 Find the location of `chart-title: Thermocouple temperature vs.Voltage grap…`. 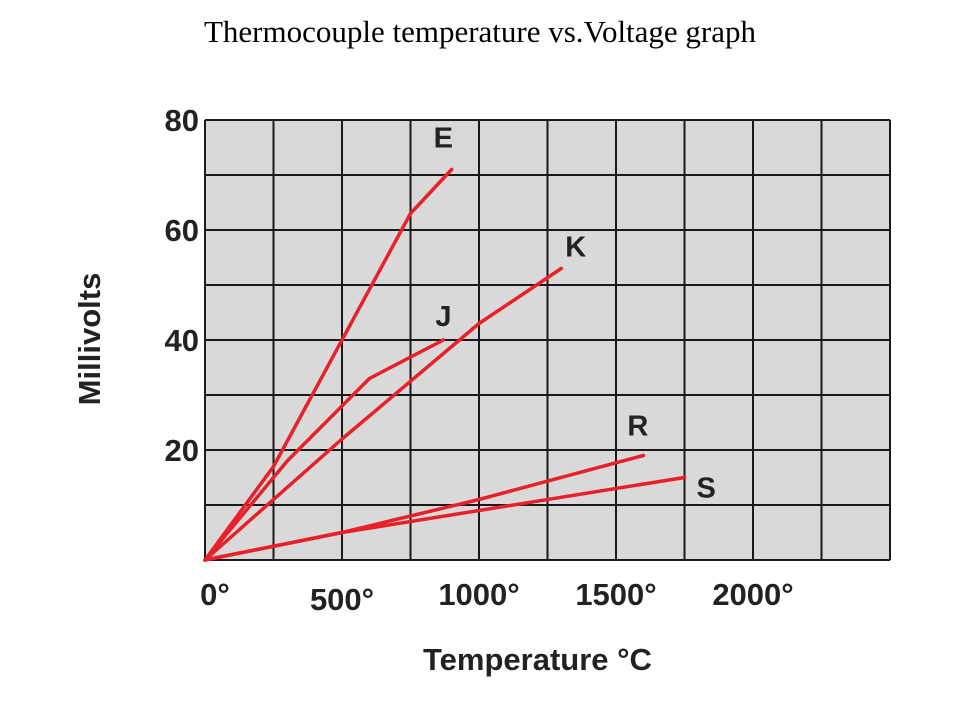

chart-title: Thermocouple temperature vs.Voltage grap… is located at coordinates (480, 31).